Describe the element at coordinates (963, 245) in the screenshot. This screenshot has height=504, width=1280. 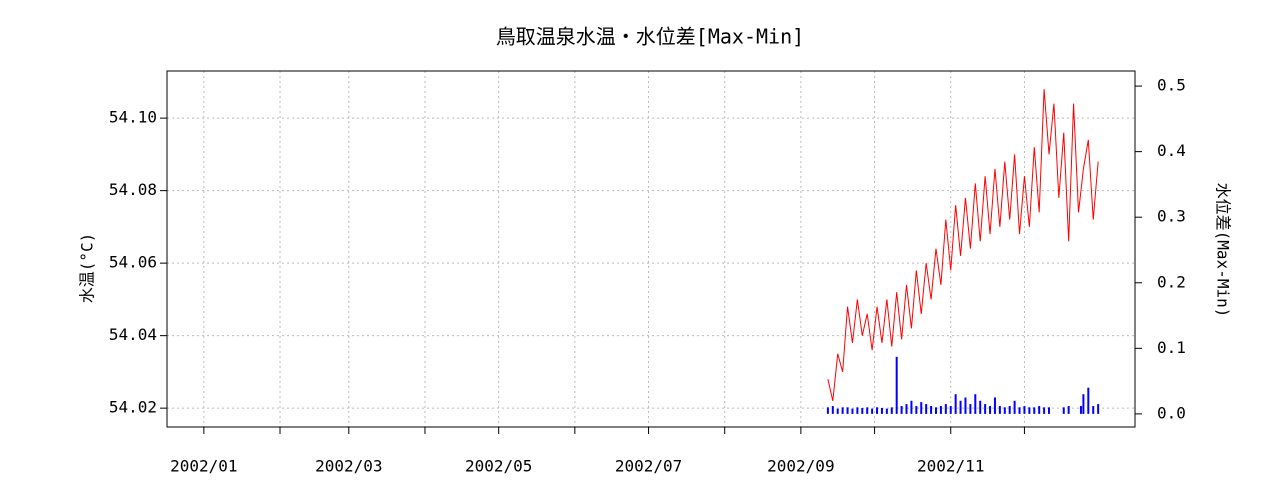
I see `temperature-line` at that location.